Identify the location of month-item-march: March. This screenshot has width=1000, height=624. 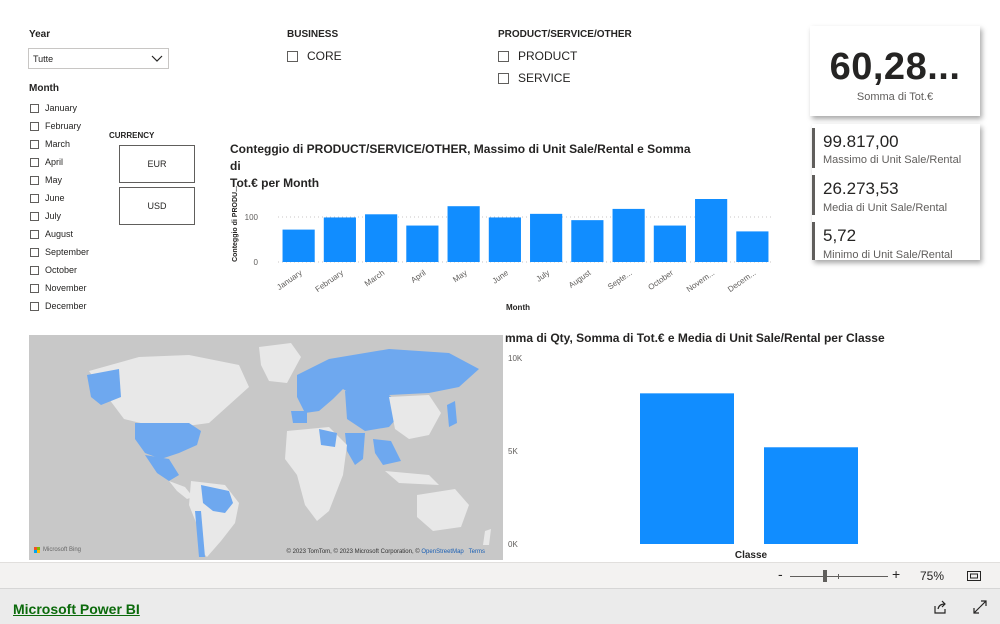
(50, 144).